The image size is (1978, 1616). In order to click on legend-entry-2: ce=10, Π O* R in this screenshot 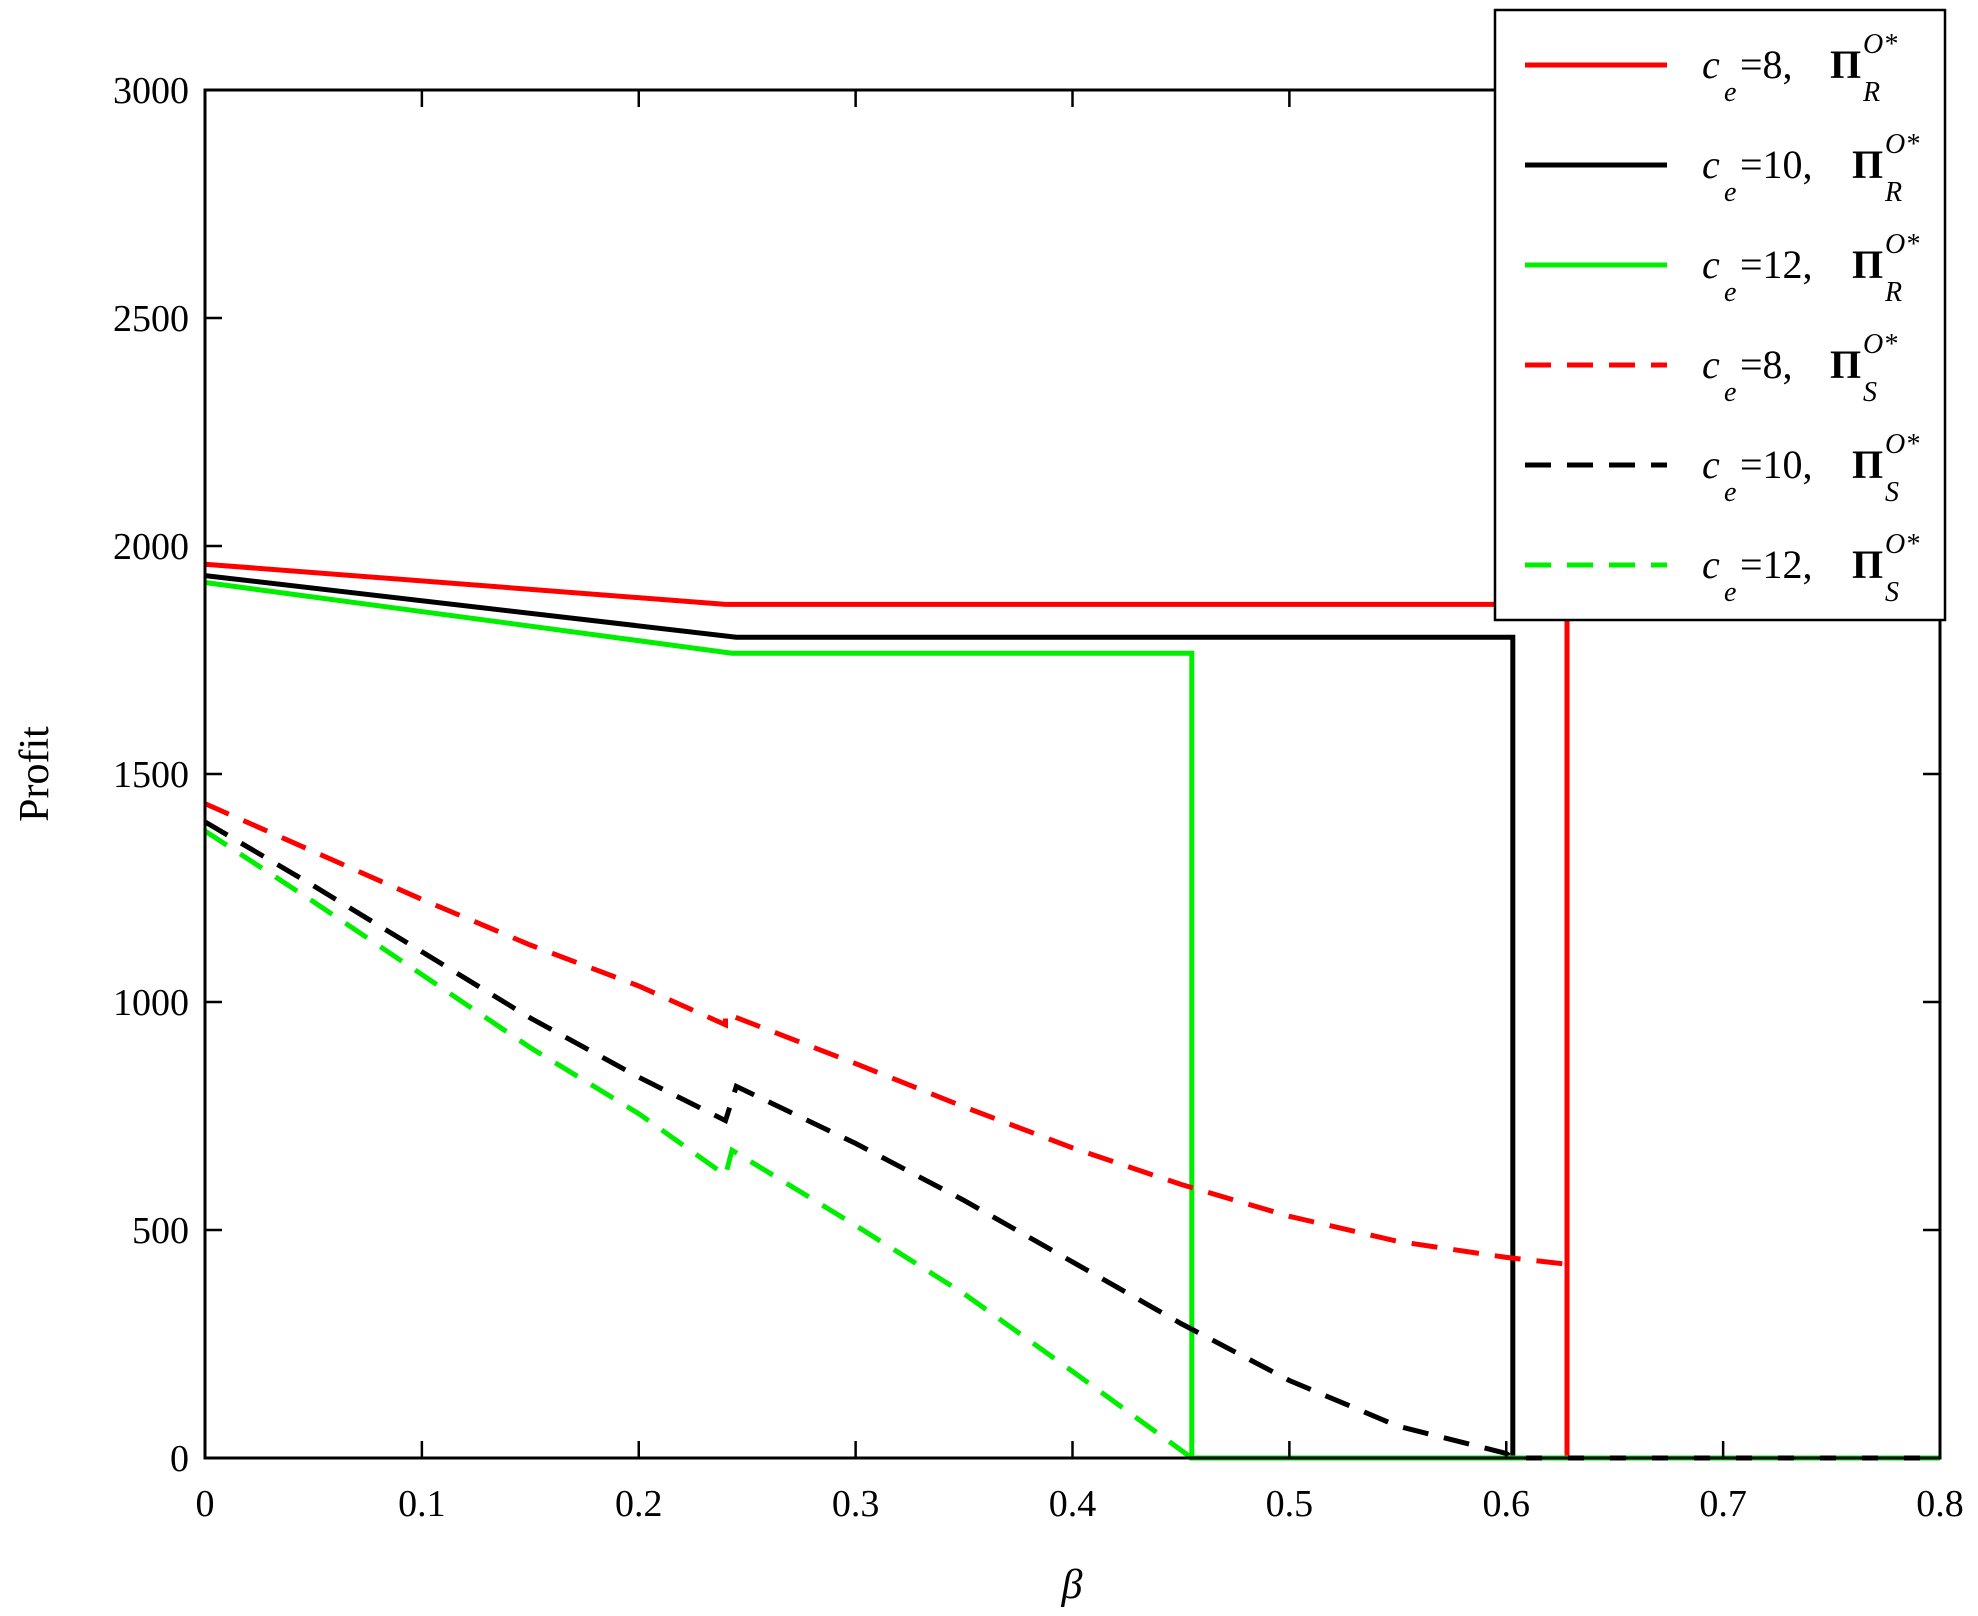, I will do `click(1810, 168)`.